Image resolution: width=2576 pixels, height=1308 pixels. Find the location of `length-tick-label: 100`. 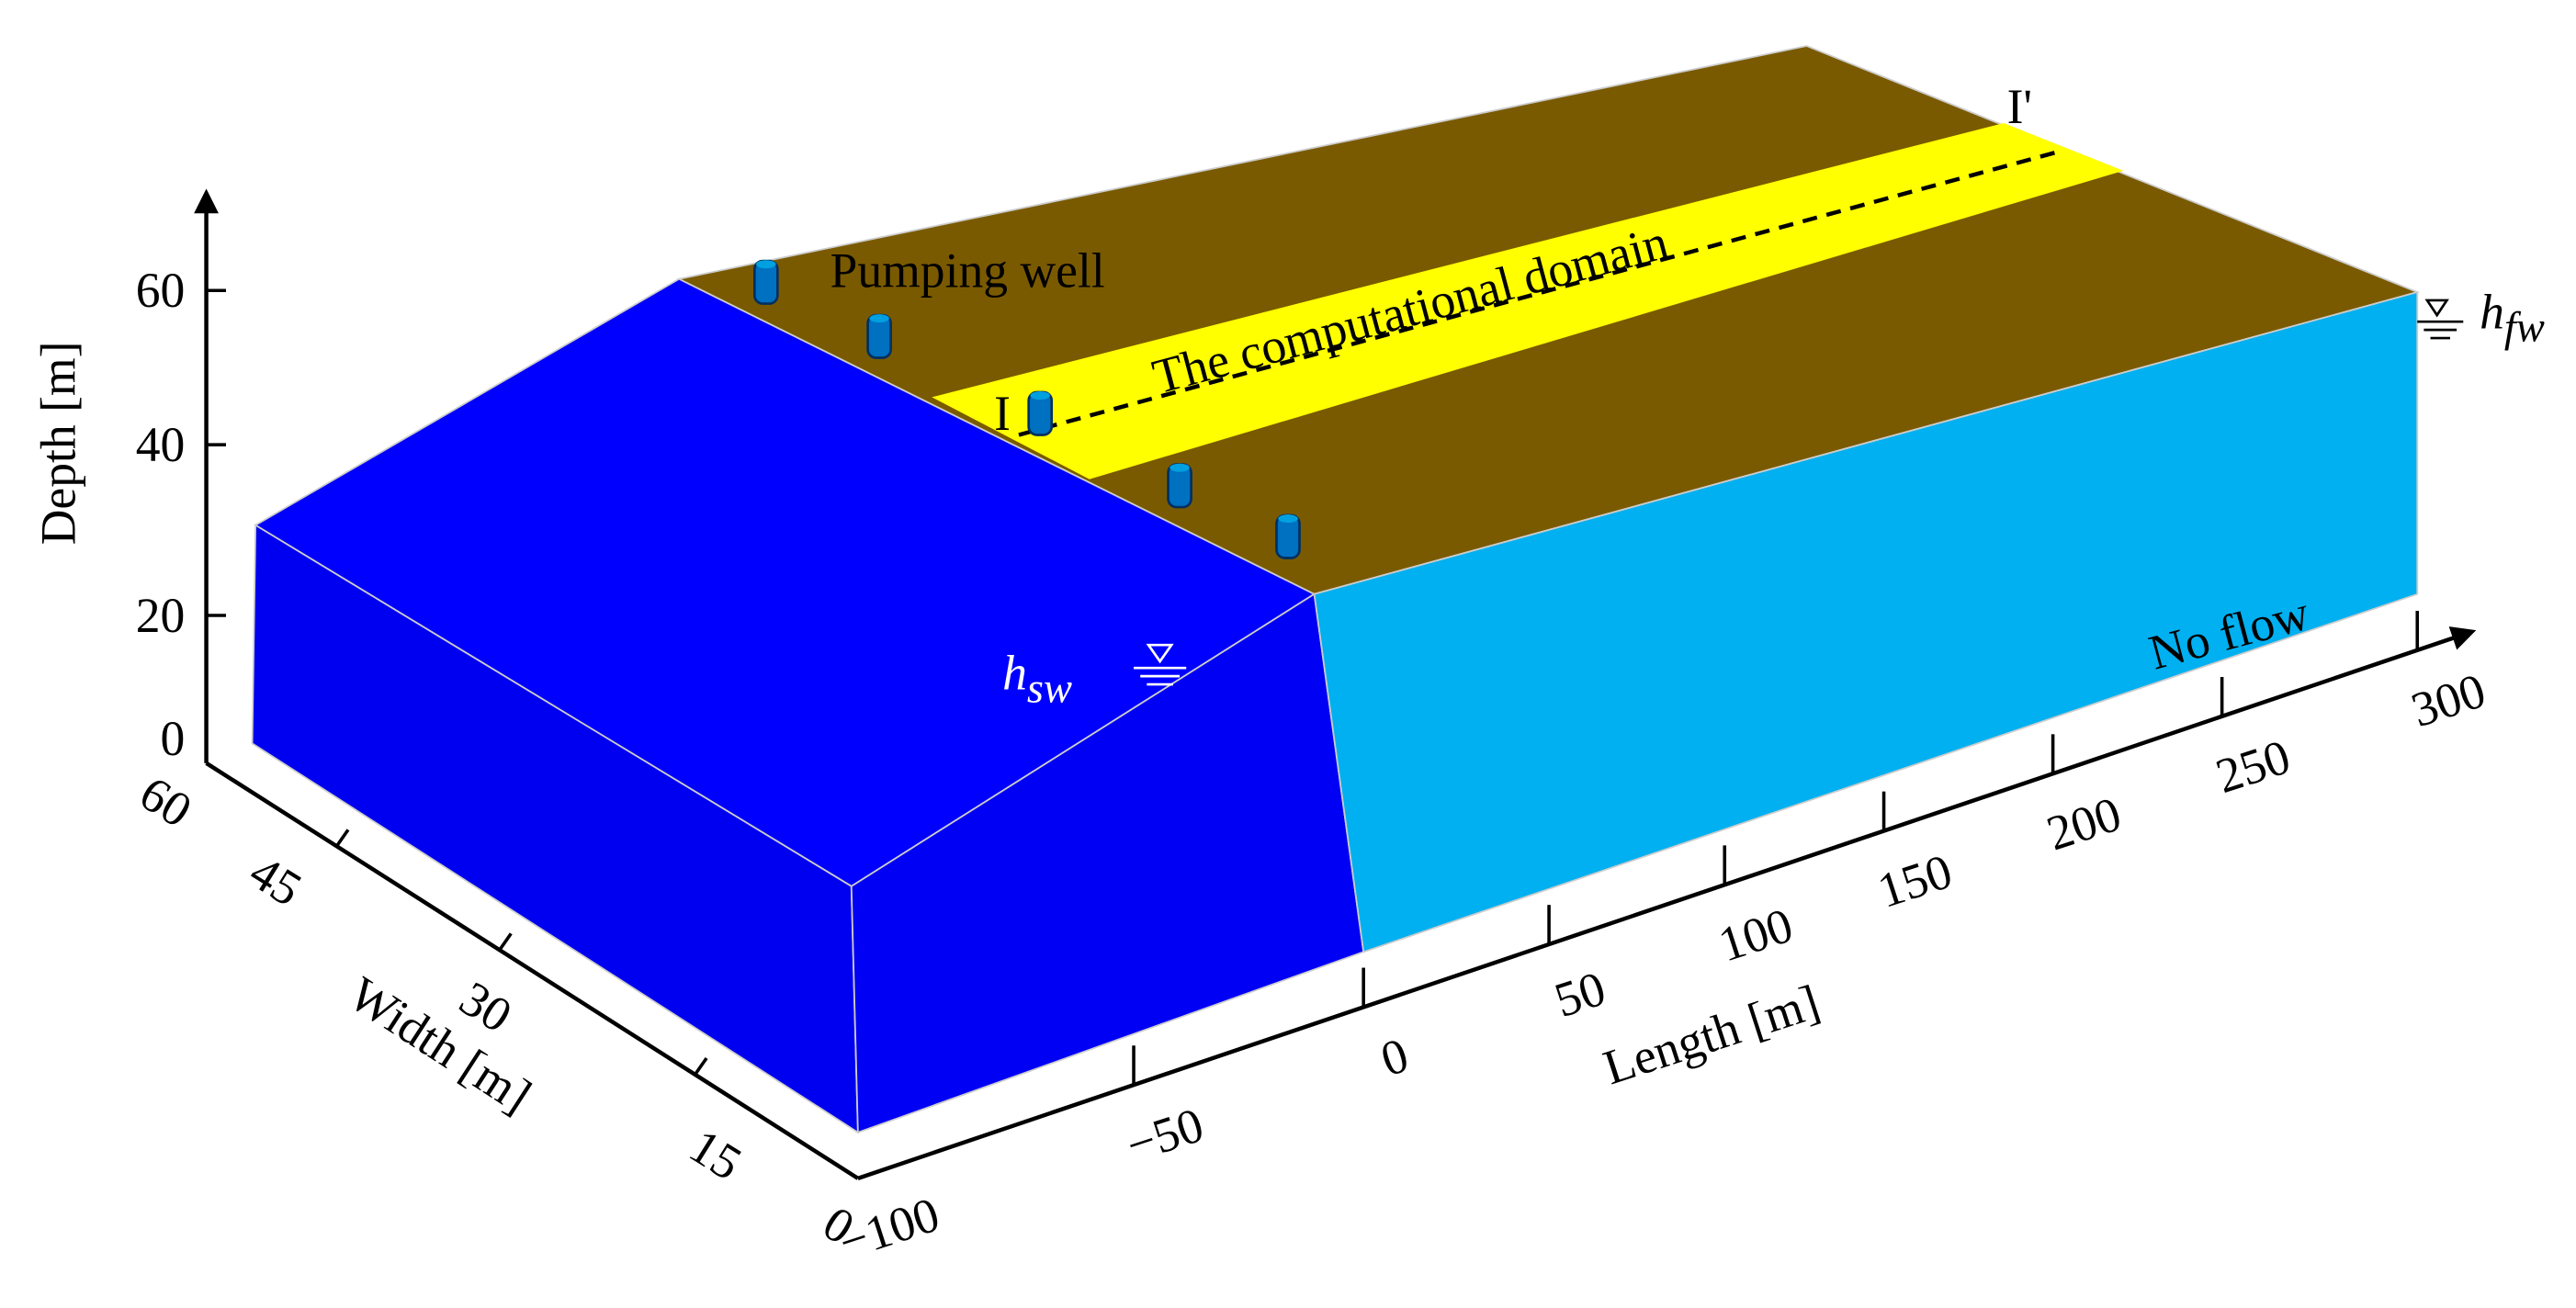

length-tick-label: 100 is located at coordinates (1756, 935).